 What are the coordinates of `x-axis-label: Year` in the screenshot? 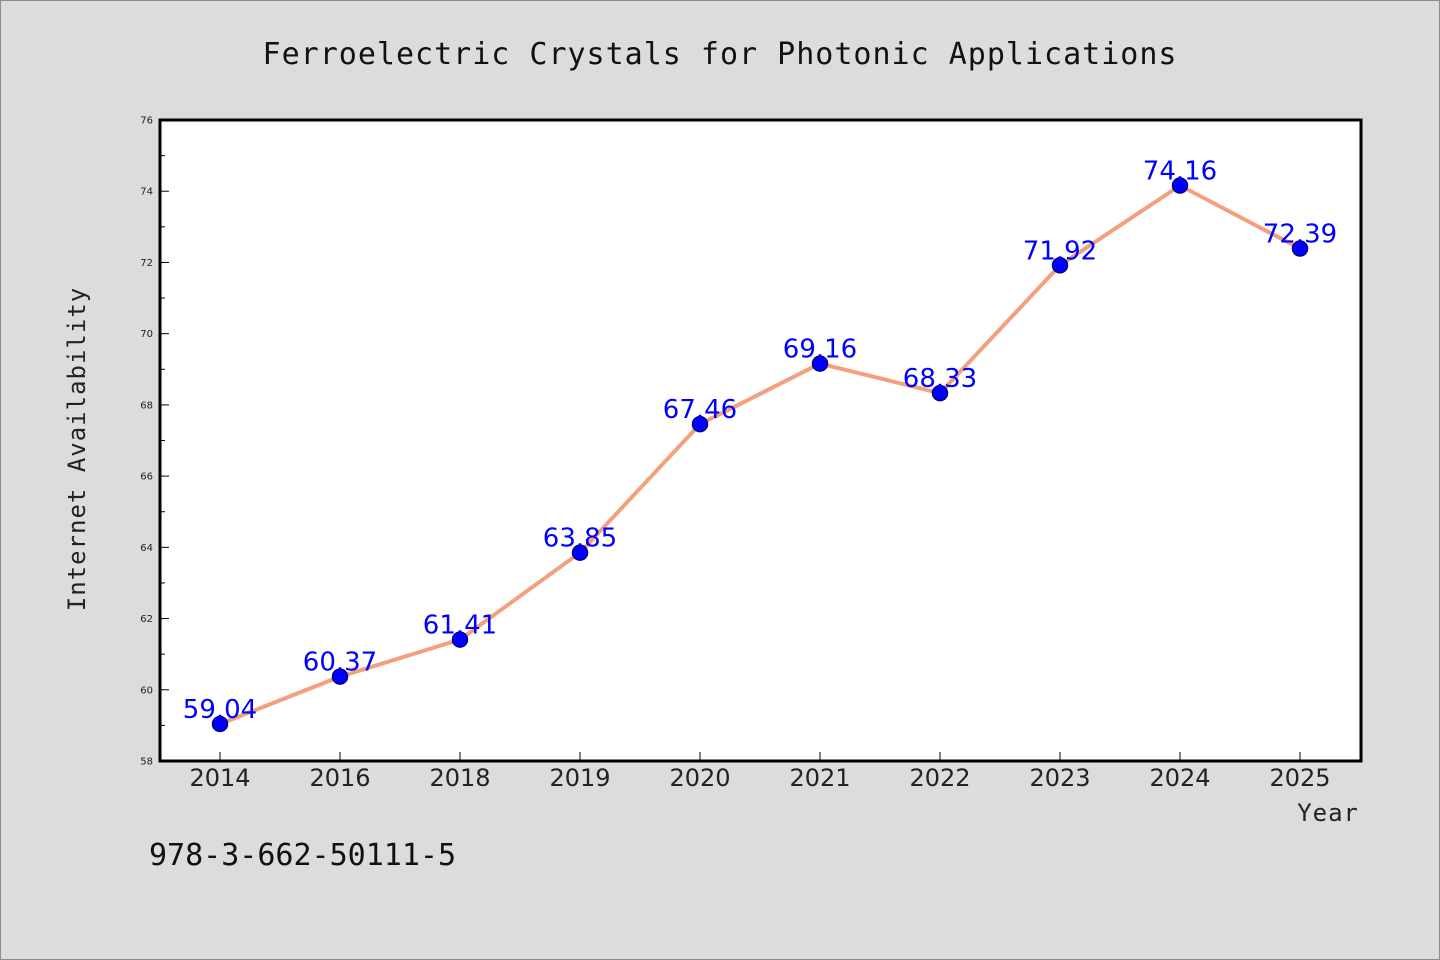 It's located at (1328, 813).